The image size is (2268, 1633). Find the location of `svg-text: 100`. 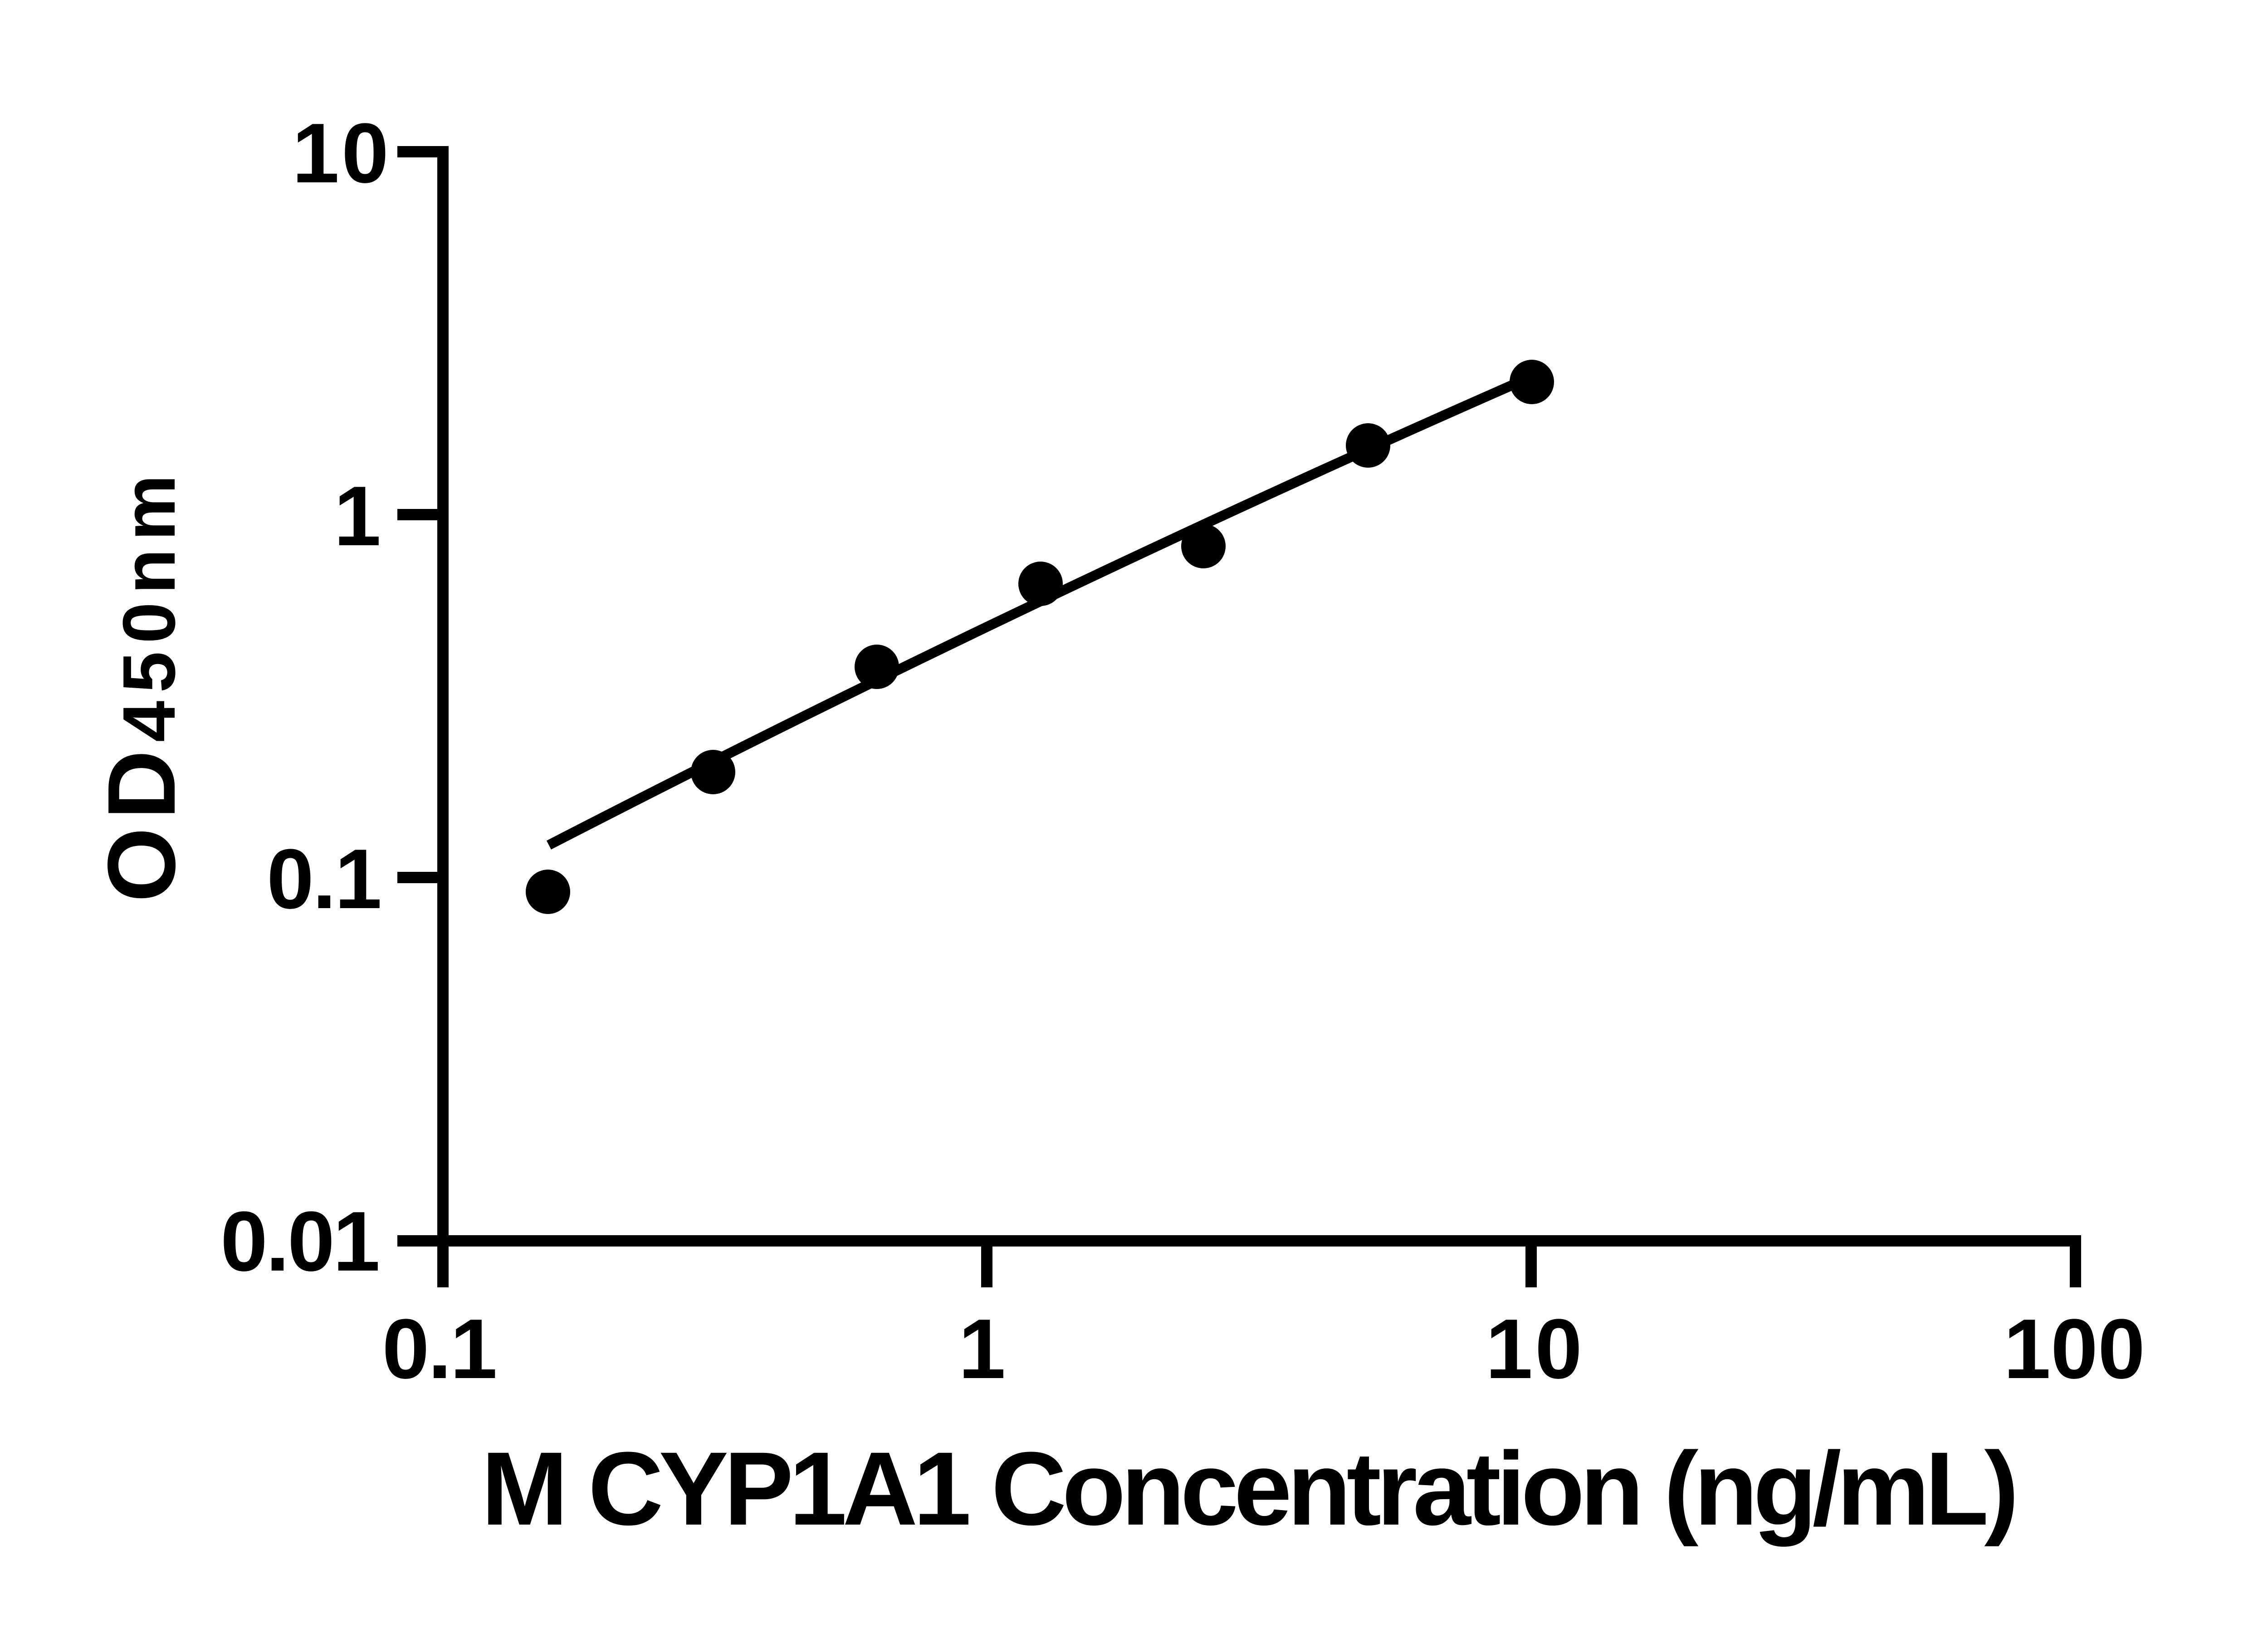

svg-text: 100 is located at coordinates (2074, 1348).